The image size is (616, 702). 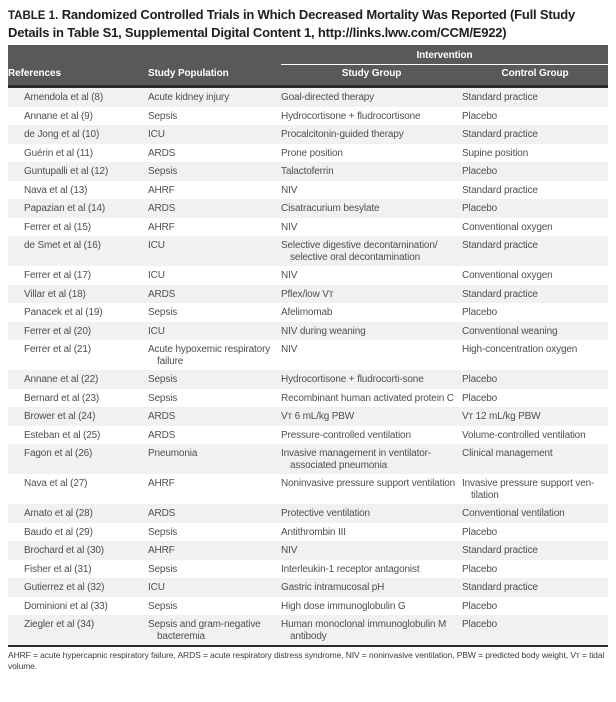 What do you see at coordinates (58, 569) in the screenshot?
I see `reference-cell: Fisher et al (31)` at bounding box center [58, 569].